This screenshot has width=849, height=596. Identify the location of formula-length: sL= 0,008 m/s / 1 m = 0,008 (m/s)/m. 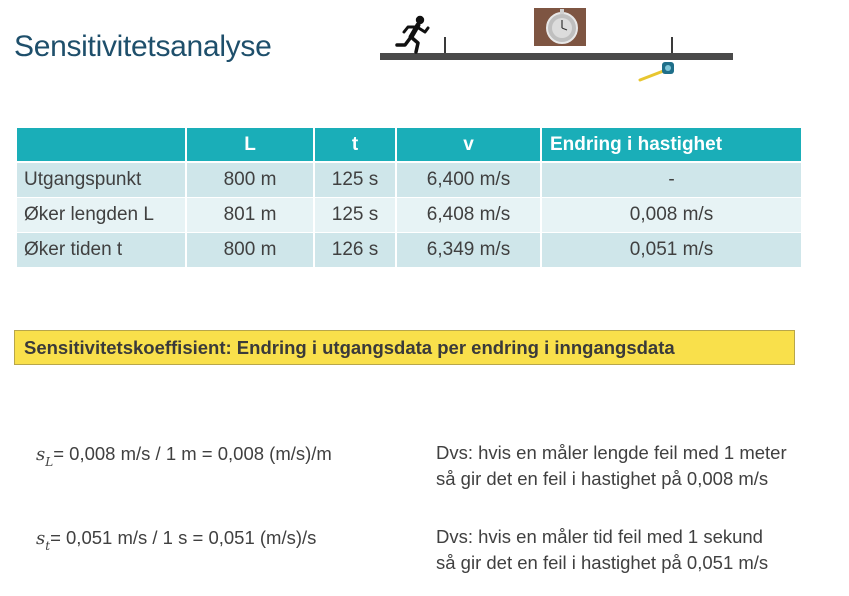
(184, 456).